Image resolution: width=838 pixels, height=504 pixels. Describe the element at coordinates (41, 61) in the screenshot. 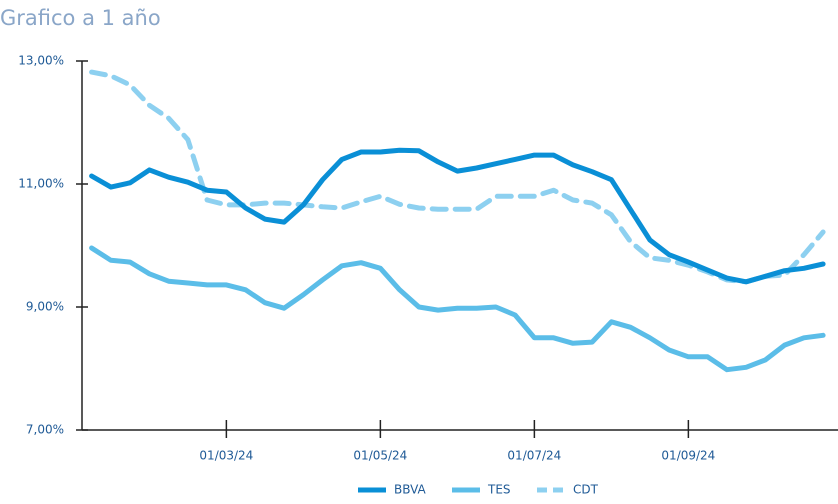

I see `y-tick-label: 13,00%` at that location.